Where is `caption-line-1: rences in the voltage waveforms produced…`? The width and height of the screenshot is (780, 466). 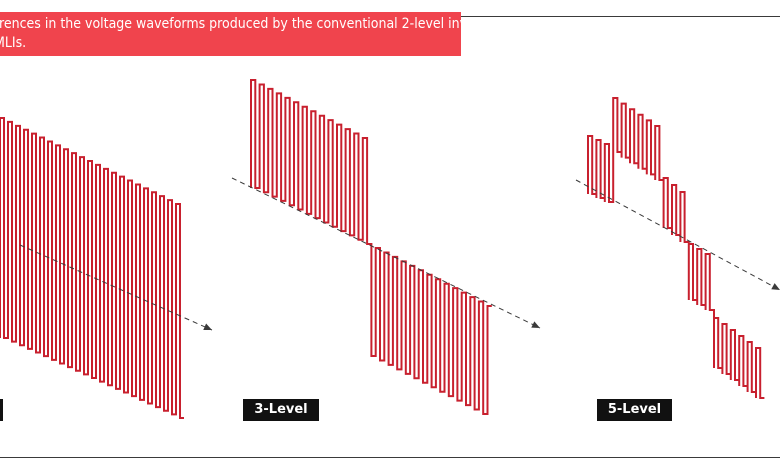 caption-line-1: rences in the voltage waveforms produced… is located at coordinates (230, 24).